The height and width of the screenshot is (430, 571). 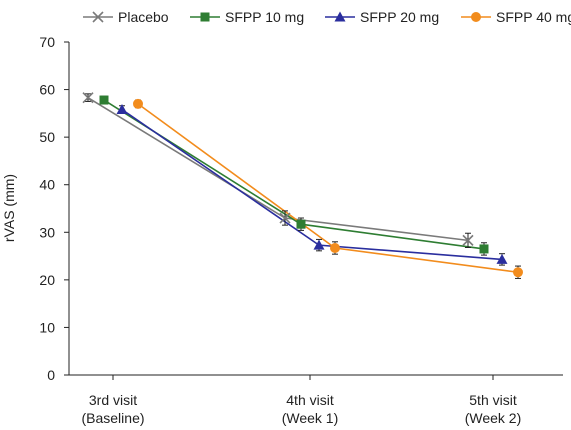 I want to click on legend-item-sfpp-20-mg: SFPP 20 mg, so click(x=382, y=17).